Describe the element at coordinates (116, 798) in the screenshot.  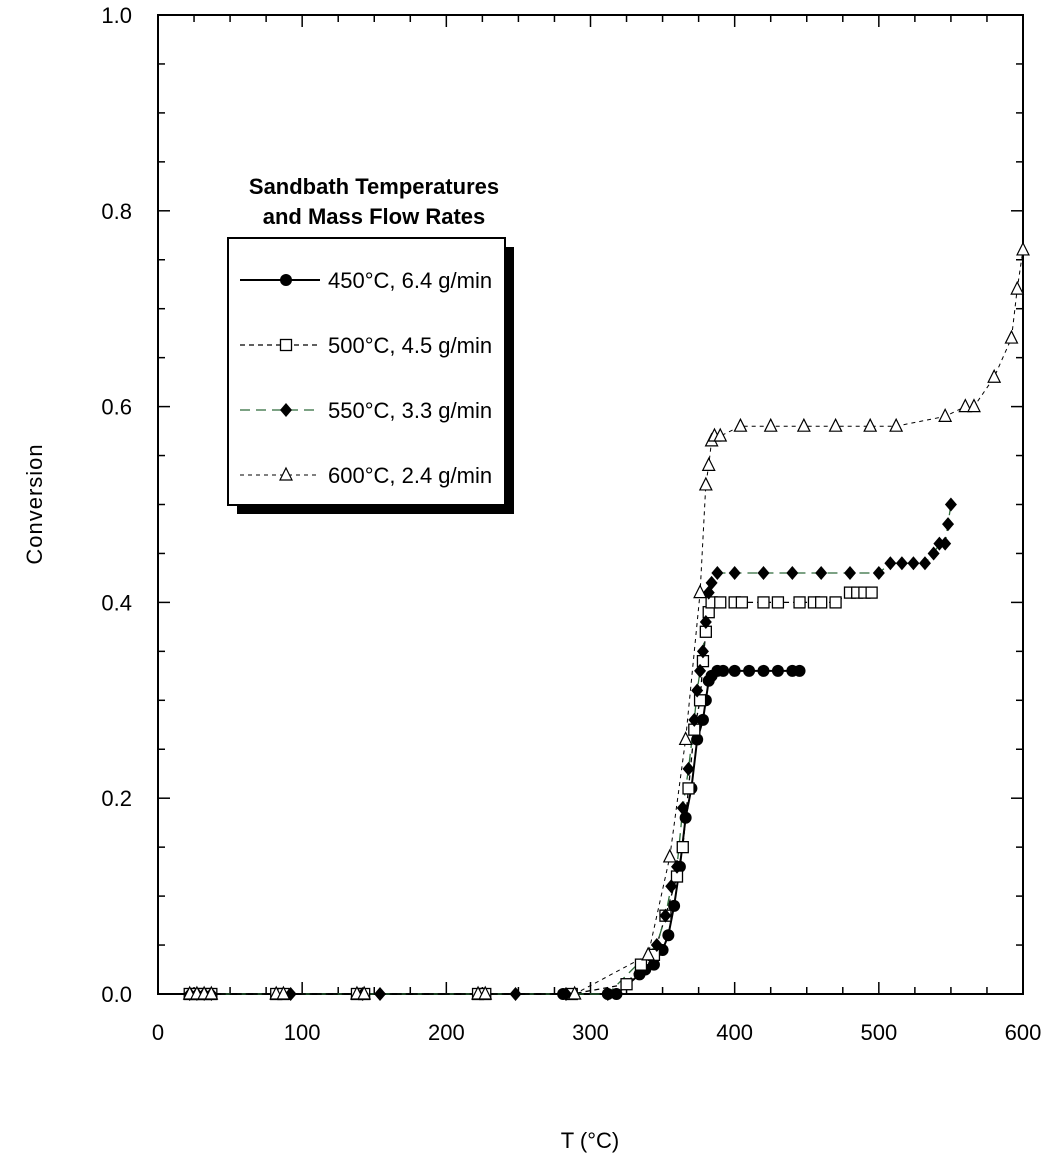
I see `y-tick-label: 0.2` at that location.